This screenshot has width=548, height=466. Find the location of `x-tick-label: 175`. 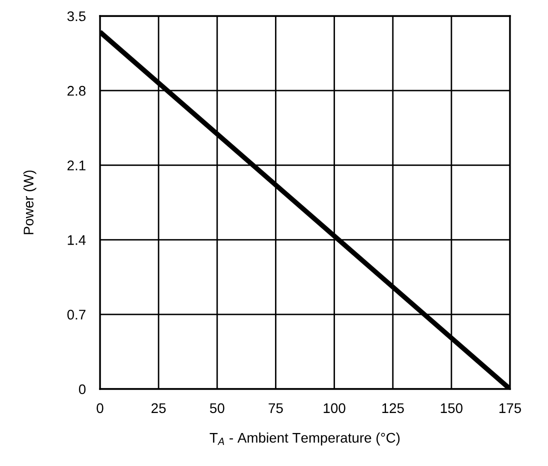

x-tick-label: 175 is located at coordinates (510, 408).